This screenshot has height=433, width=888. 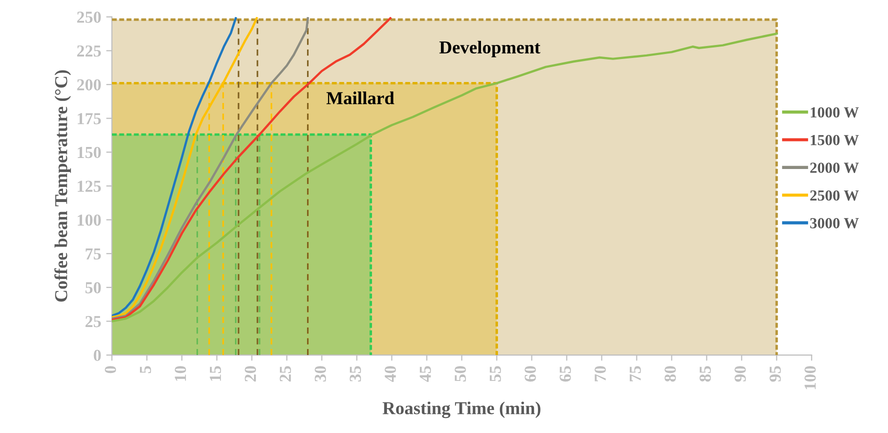 What do you see at coordinates (146, 370) in the screenshot?
I see `x-tick-label: 5` at bounding box center [146, 370].